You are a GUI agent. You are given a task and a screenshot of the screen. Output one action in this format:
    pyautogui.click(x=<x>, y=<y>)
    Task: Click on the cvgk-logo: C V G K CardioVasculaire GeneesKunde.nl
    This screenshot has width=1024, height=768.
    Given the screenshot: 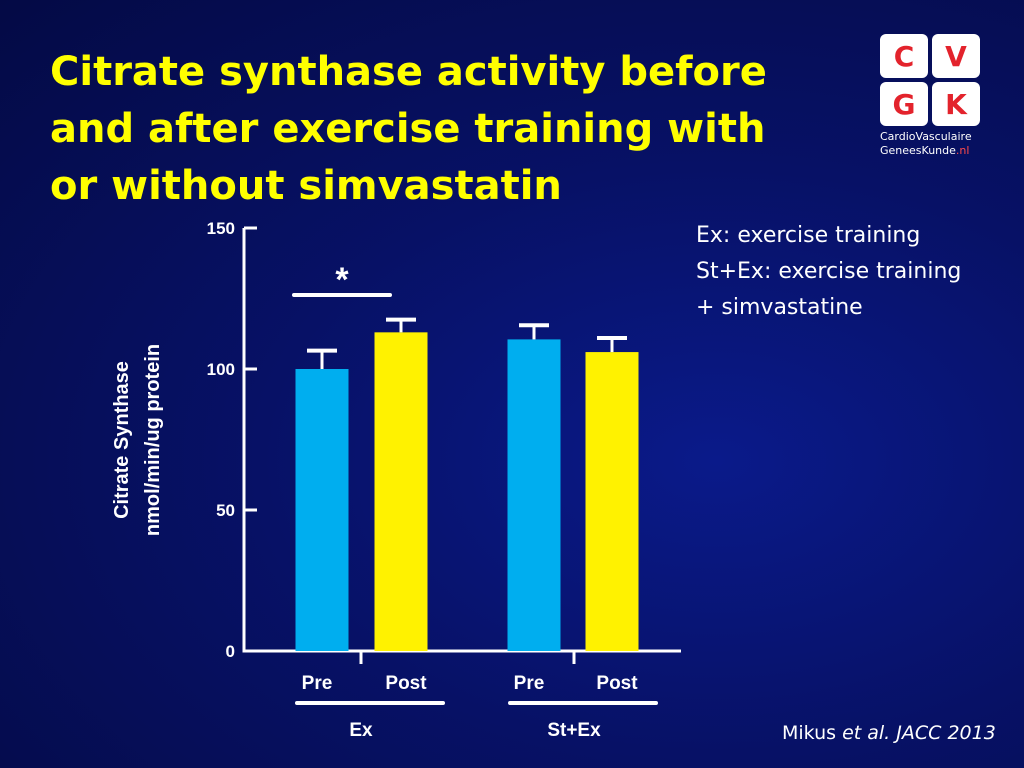 What is the action you would take?
    pyautogui.click(x=932, y=96)
    